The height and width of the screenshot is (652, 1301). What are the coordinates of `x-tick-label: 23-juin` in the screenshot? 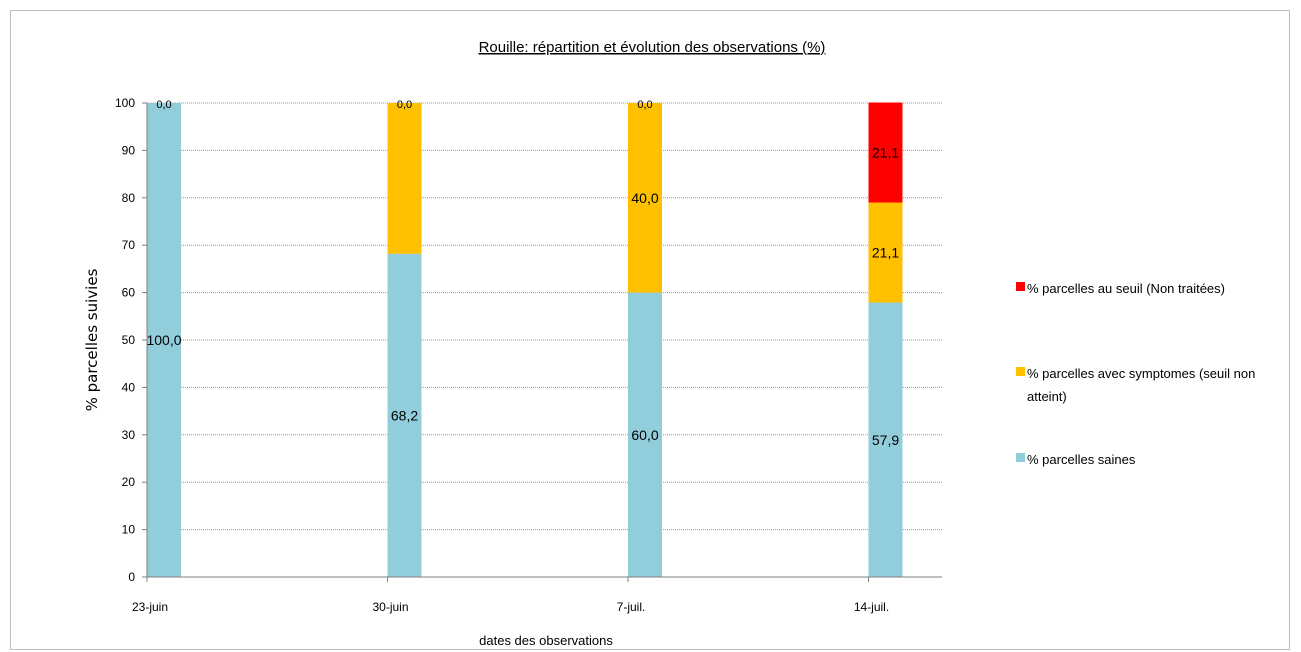 It's located at (150, 607).